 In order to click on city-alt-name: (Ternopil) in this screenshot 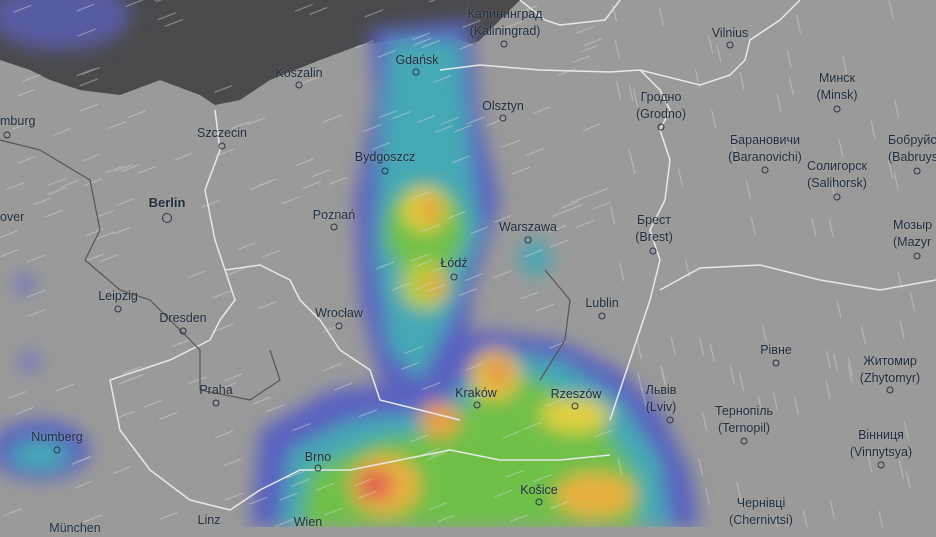, I will do `click(744, 428)`.